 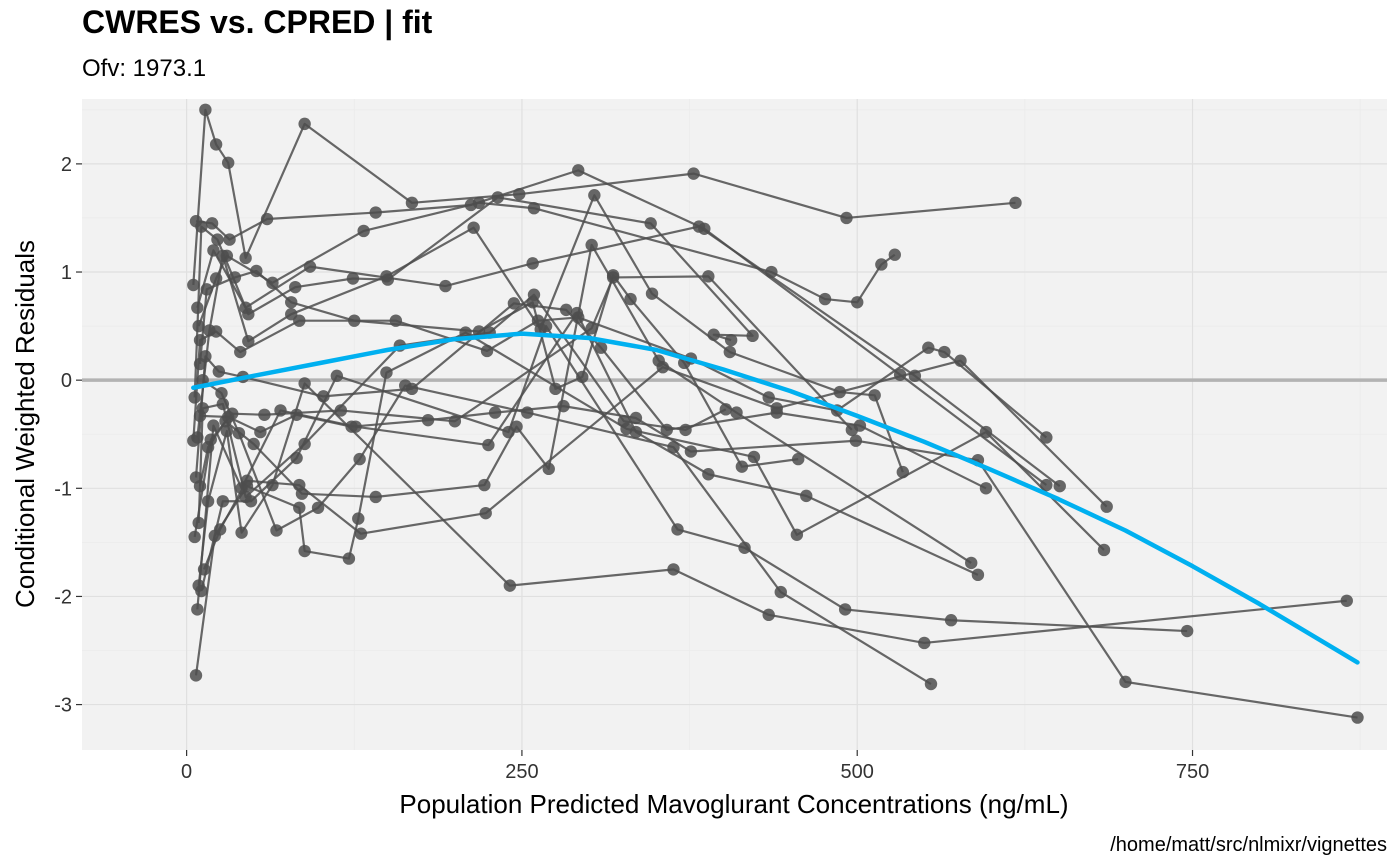 I want to click on y-tick-label: -1, so click(x=63, y=489).